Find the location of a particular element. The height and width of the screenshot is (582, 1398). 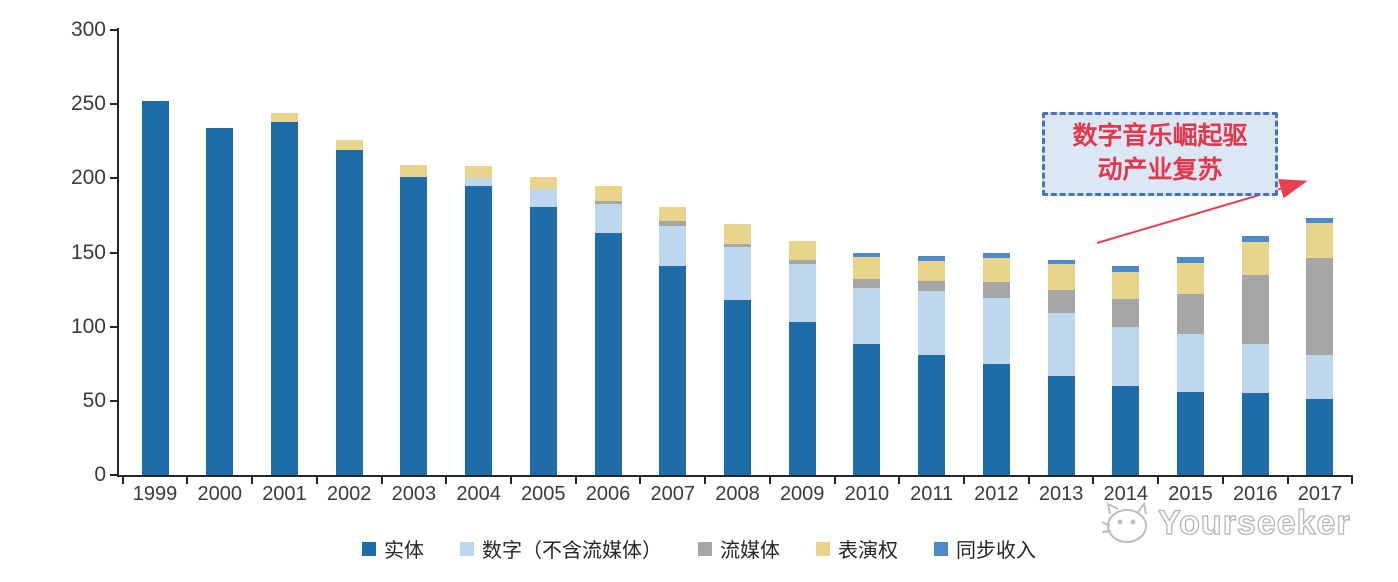

chart-legend: 实体 数字（不含流媒体） 流媒体 表演权 同步收入 is located at coordinates (699, 548).